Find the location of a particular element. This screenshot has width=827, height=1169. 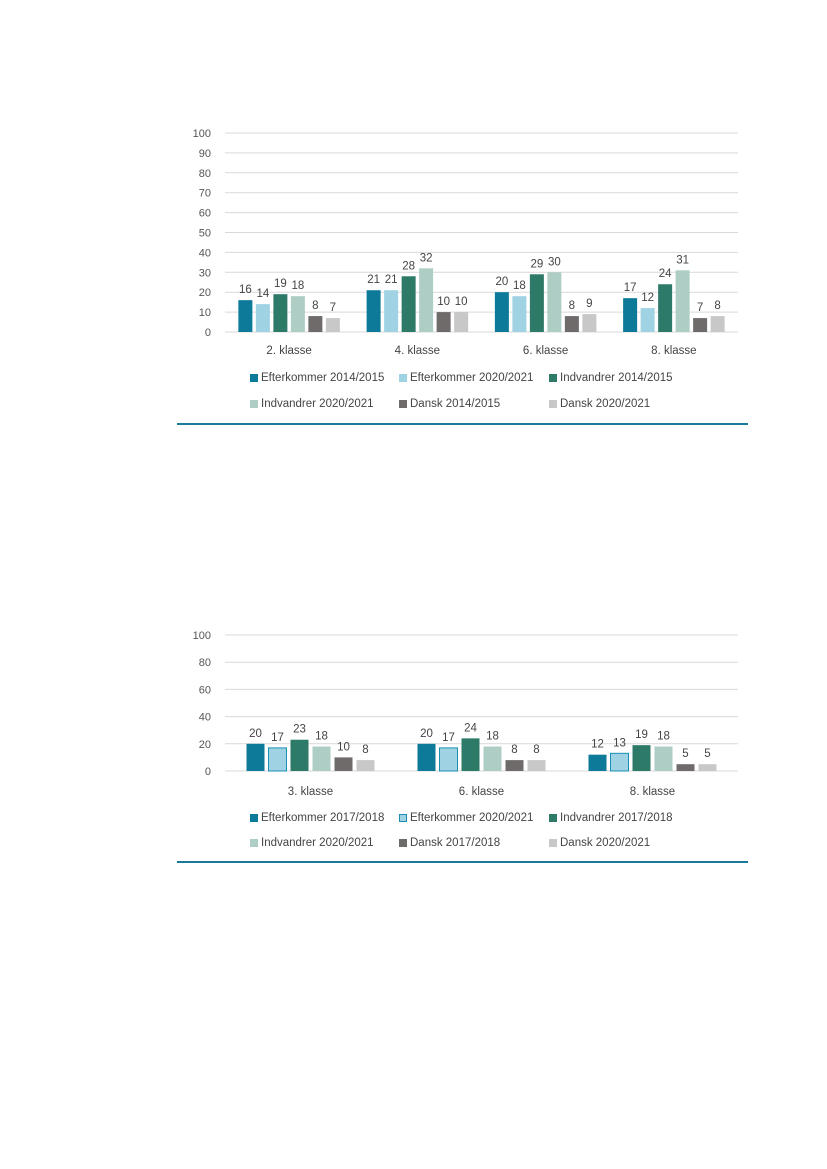

chart-2-legend-item: Dansk 2017/2018 is located at coordinates (449, 843).